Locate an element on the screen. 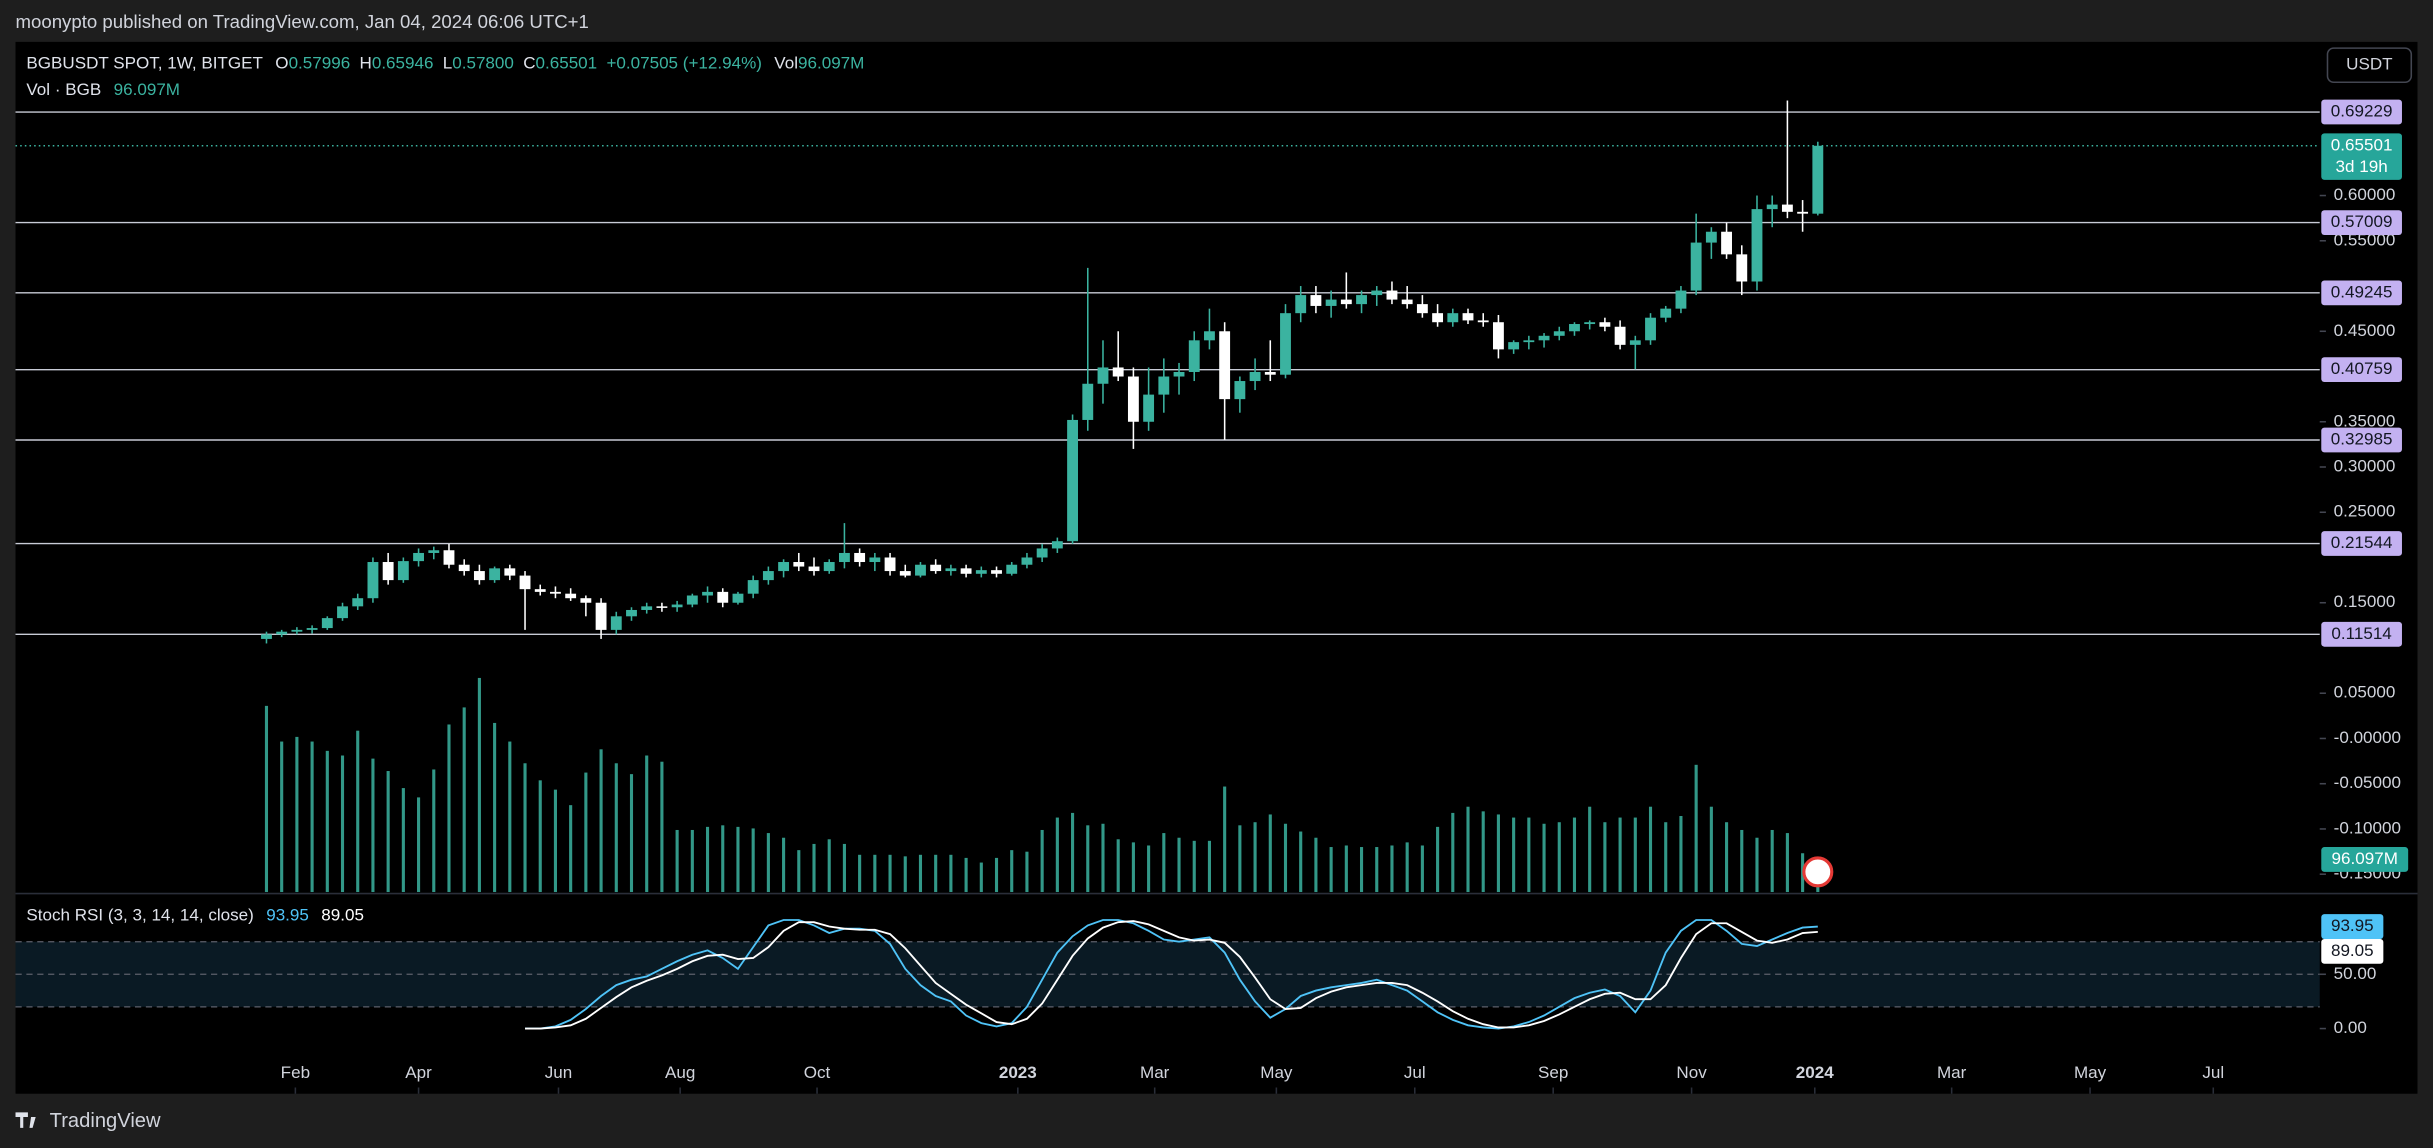 This screenshot has width=2433, height=1148. x-tick-label: Jul is located at coordinates (2213, 1072).